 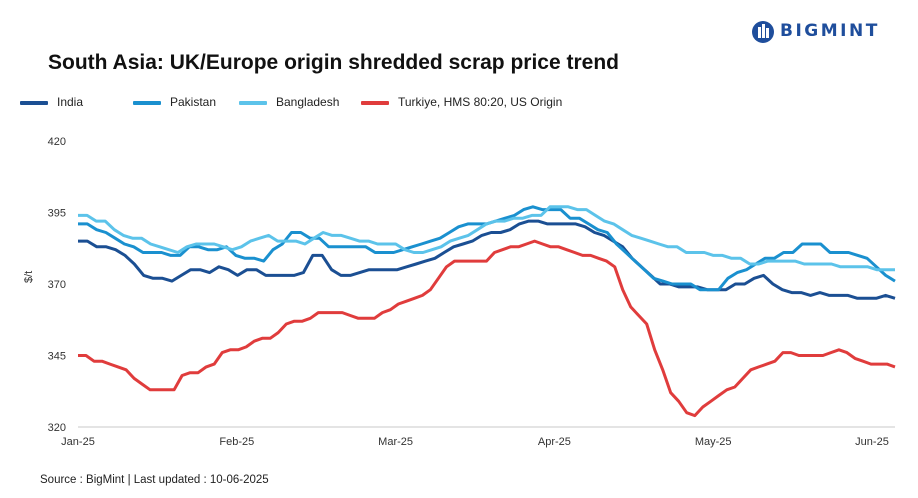 I want to click on x-tick-label: Apr-25, so click(x=554, y=442).